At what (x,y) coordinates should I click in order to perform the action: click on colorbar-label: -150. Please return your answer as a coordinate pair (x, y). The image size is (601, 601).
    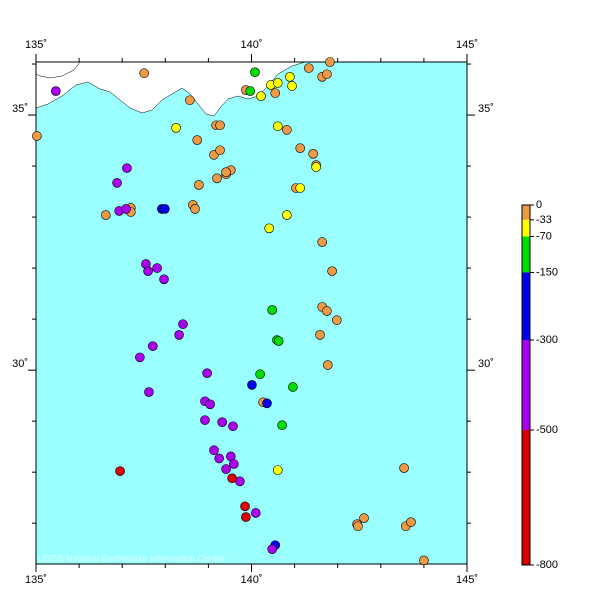
    Looking at the image, I should click on (547, 272).